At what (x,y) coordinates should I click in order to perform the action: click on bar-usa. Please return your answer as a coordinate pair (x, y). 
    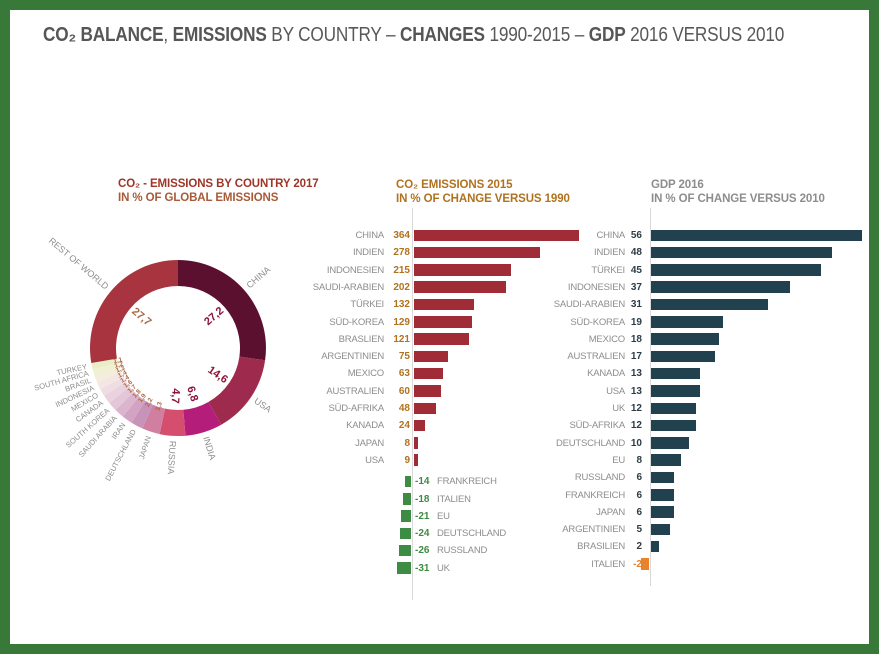
    Looking at the image, I should click on (416, 460).